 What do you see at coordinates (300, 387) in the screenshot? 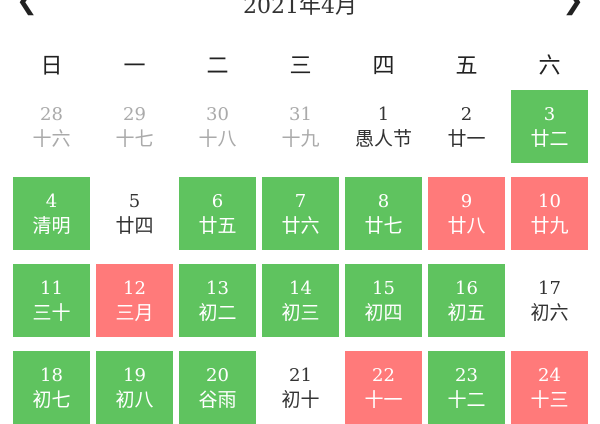
I see `day-cell: 21 初十` at bounding box center [300, 387].